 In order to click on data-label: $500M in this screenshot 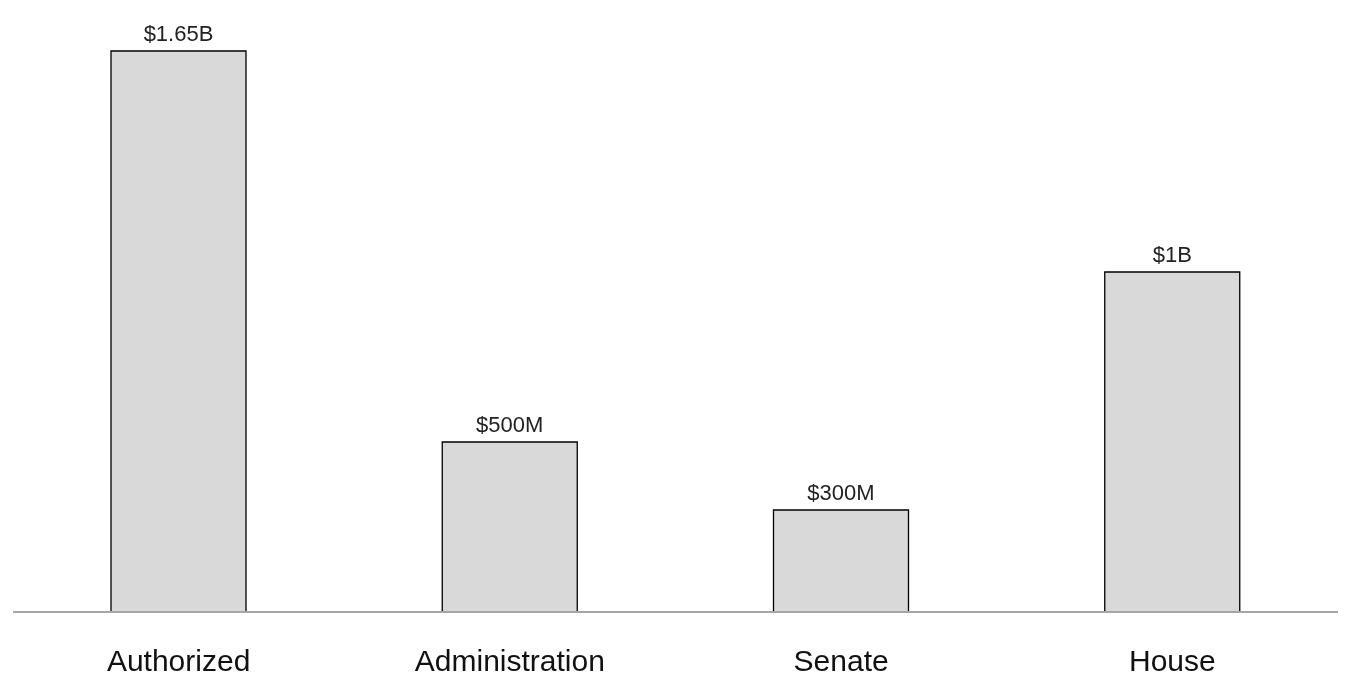, I will do `click(510, 424)`.